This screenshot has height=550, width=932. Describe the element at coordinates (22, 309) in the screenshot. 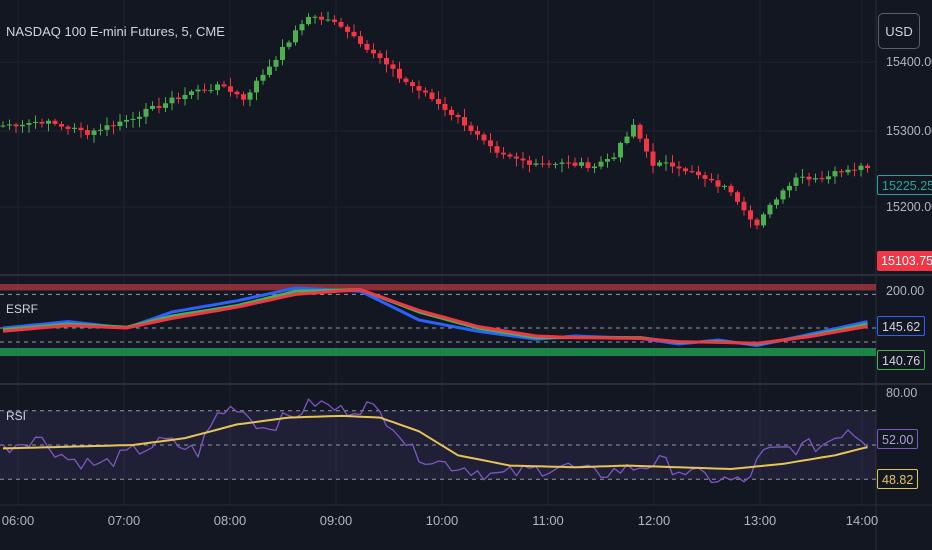

I see `esrf-pane-label: ESRF` at that location.